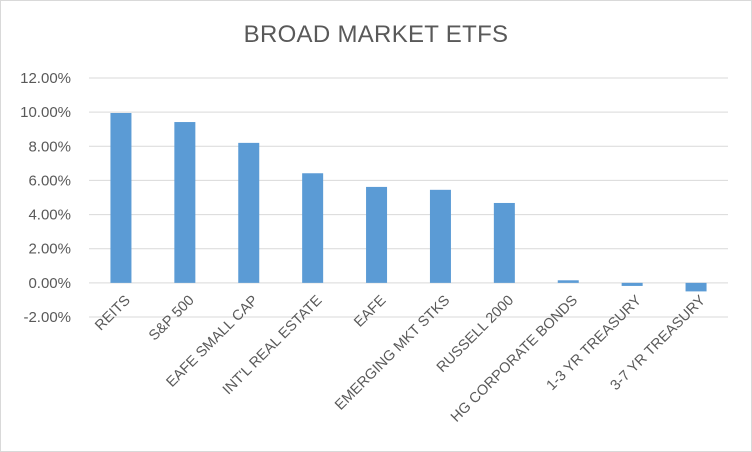 The image size is (752, 452). What do you see at coordinates (370, 311) in the screenshot?
I see `x-tick-label: EAFE` at bounding box center [370, 311].